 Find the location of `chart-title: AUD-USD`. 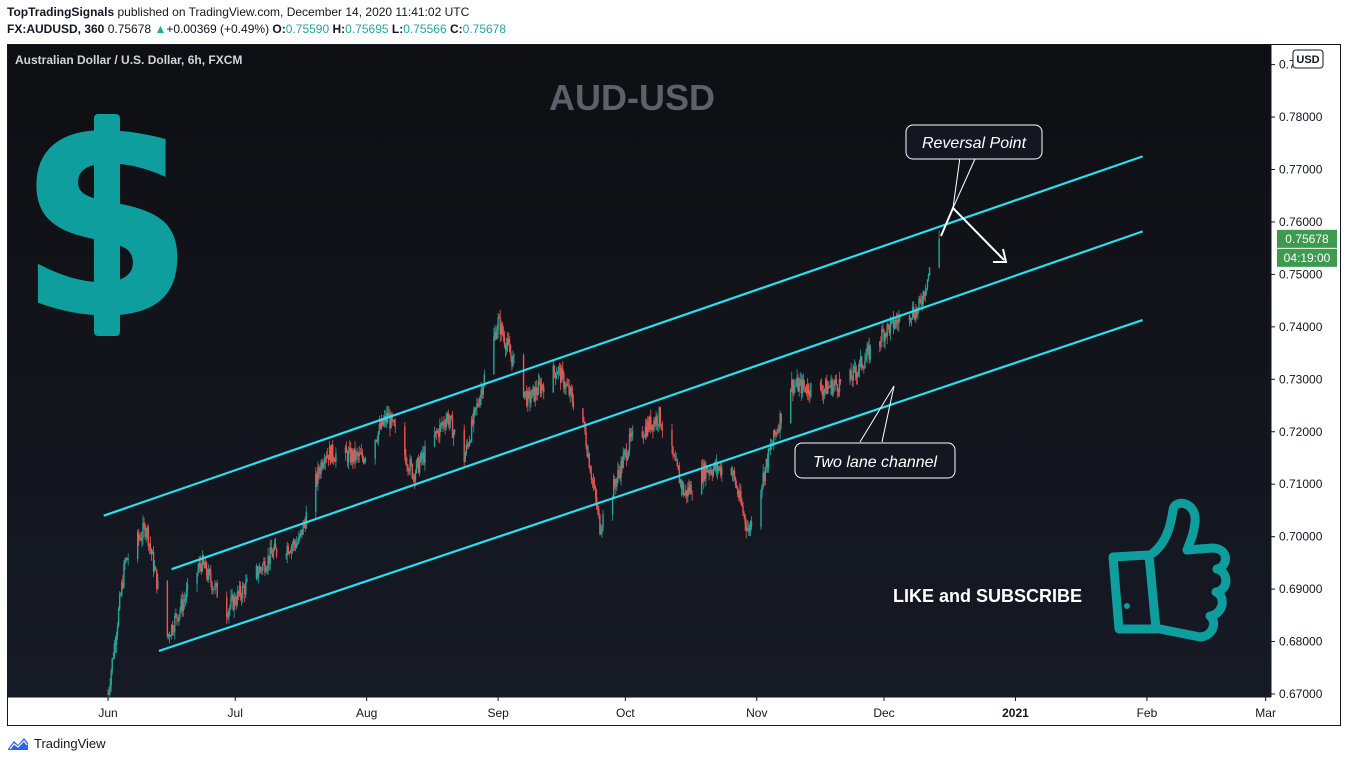

chart-title: AUD-USD is located at coordinates (632, 97).